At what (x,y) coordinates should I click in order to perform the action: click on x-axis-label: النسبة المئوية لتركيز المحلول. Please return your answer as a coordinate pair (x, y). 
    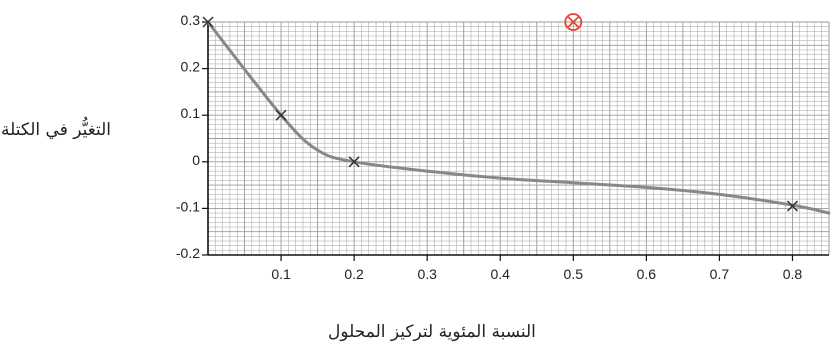
    Looking at the image, I should click on (432, 332).